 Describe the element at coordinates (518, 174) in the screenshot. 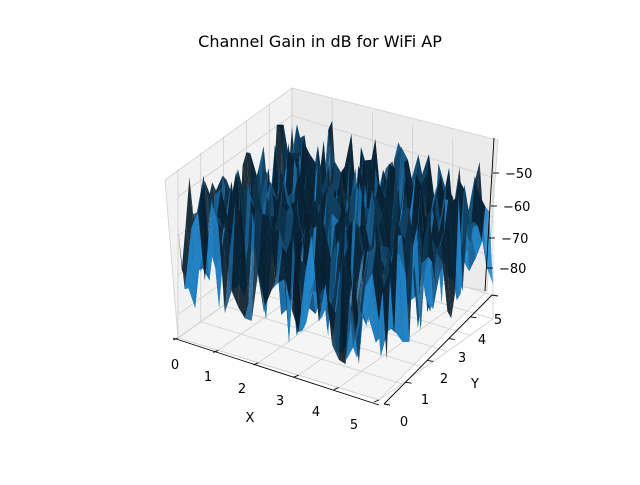

I see `z-tick-label: −50` at that location.